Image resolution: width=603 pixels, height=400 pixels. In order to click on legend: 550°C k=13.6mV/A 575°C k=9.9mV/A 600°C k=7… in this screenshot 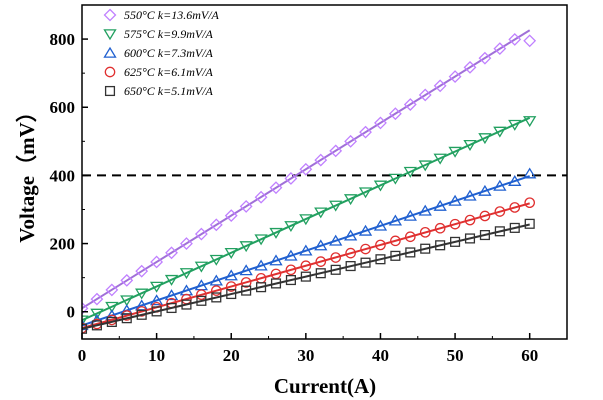, I will do `click(161, 53)`.